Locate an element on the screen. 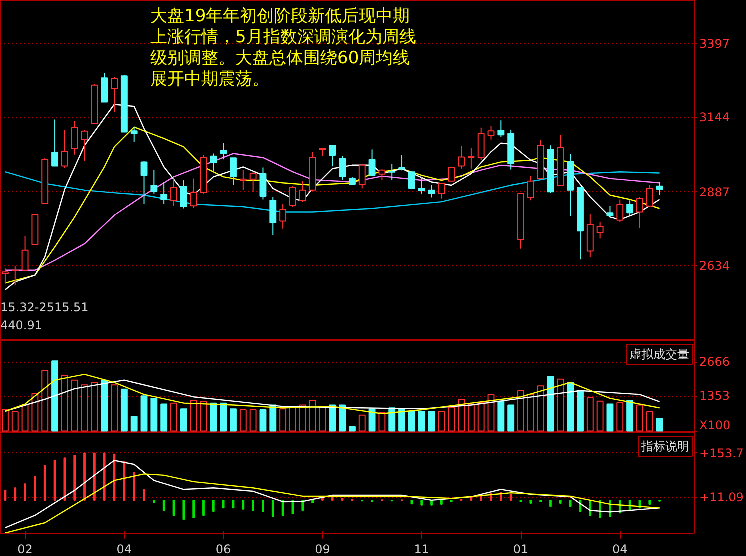 The width and height of the screenshot is (746, 556). x-tick-label: 02 is located at coordinates (25, 549).